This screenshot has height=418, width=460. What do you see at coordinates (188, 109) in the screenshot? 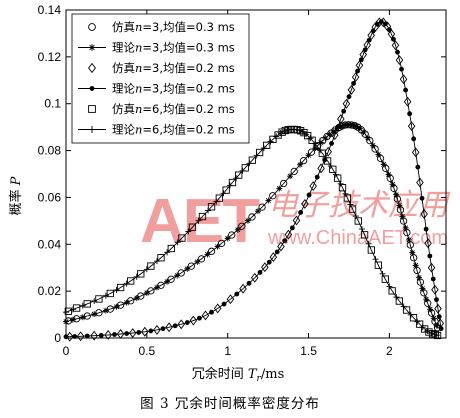
I see `legend-label-params: =6,均值=0.2 ms` at bounding box center [188, 109].